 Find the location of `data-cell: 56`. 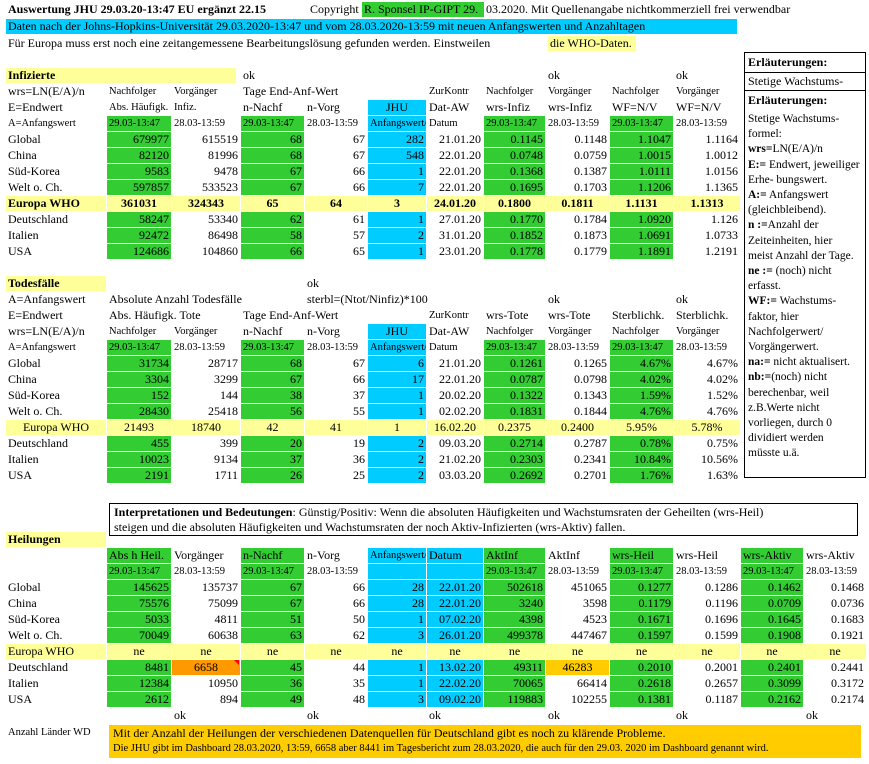

data-cell: 56 is located at coordinates (272, 411).